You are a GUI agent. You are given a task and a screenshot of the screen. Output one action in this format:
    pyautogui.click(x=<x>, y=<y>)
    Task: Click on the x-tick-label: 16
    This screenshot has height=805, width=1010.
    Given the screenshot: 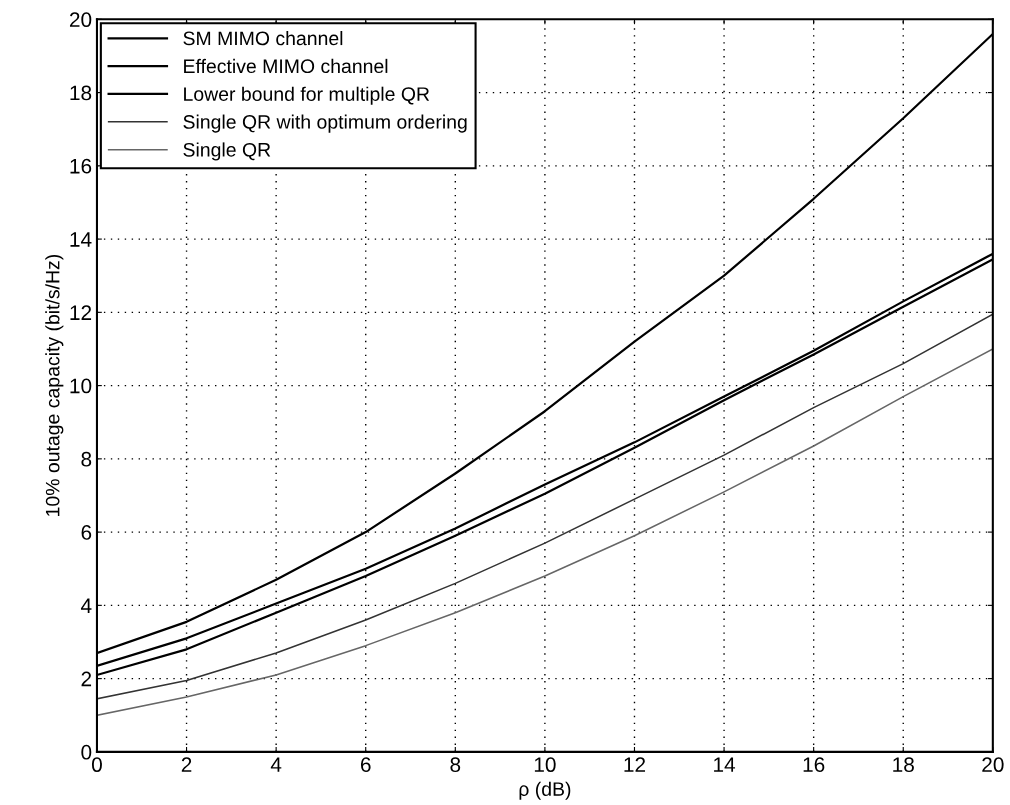 What is the action you would take?
    pyautogui.click(x=814, y=765)
    